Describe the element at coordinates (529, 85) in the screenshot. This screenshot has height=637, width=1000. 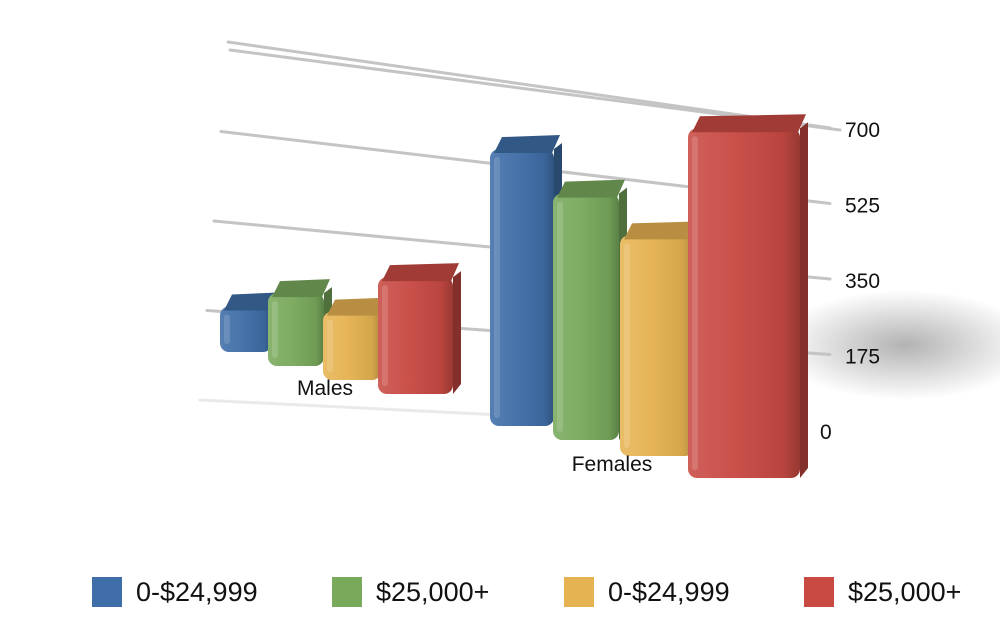
I see `gridline` at that location.